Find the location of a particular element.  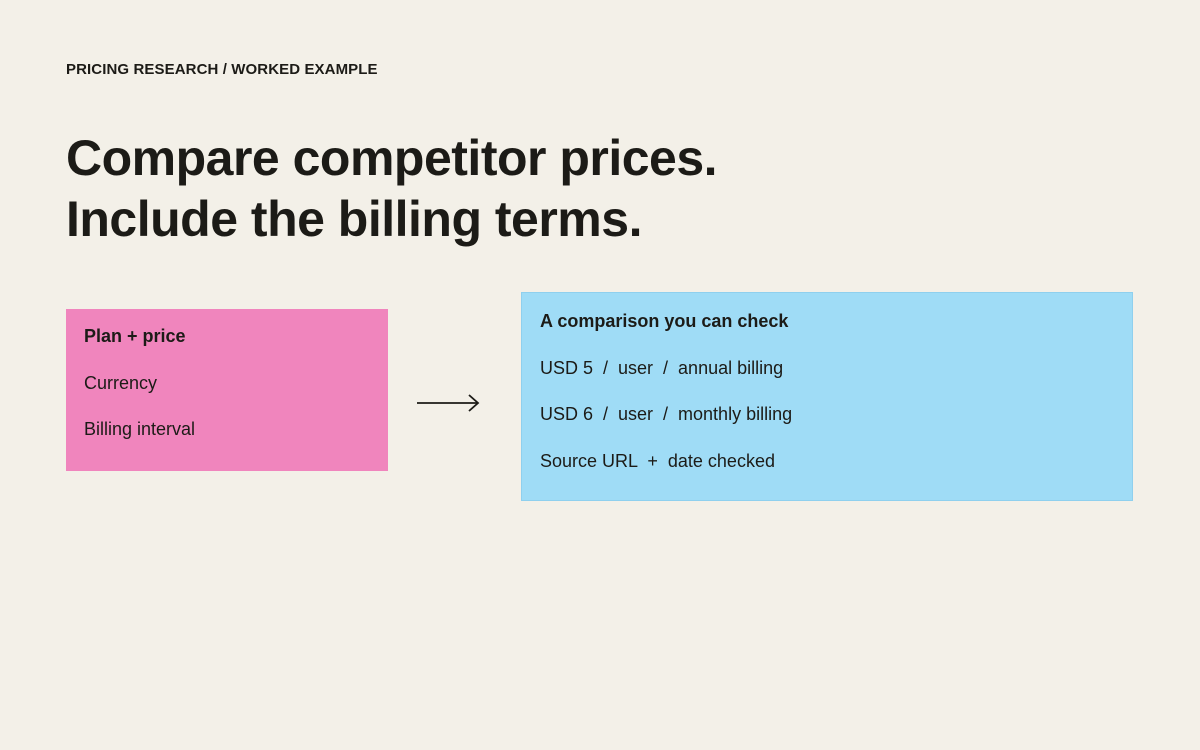

title-line: Include the billing terms. is located at coordinates (354, 219).